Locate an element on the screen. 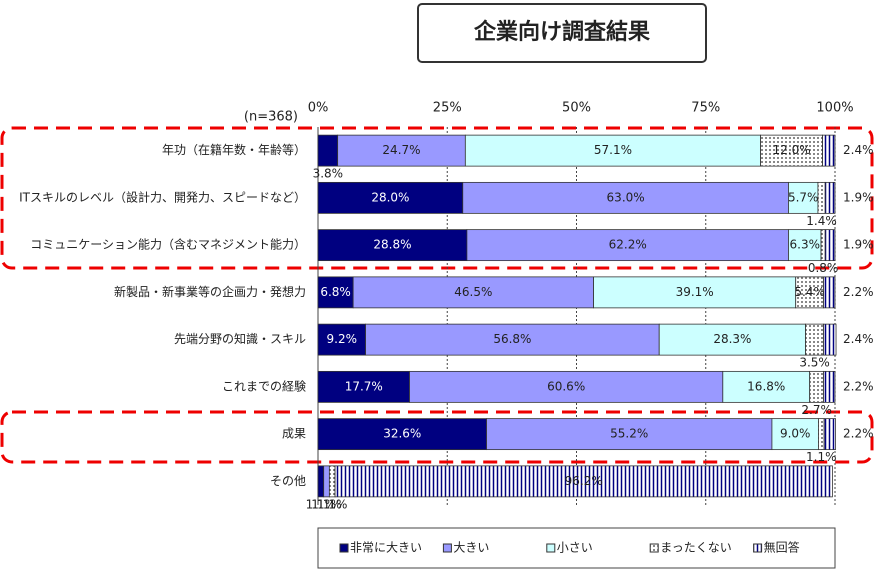 The image size is (877, 578). data-label: 0.8% is located at coordinates (823, 268).